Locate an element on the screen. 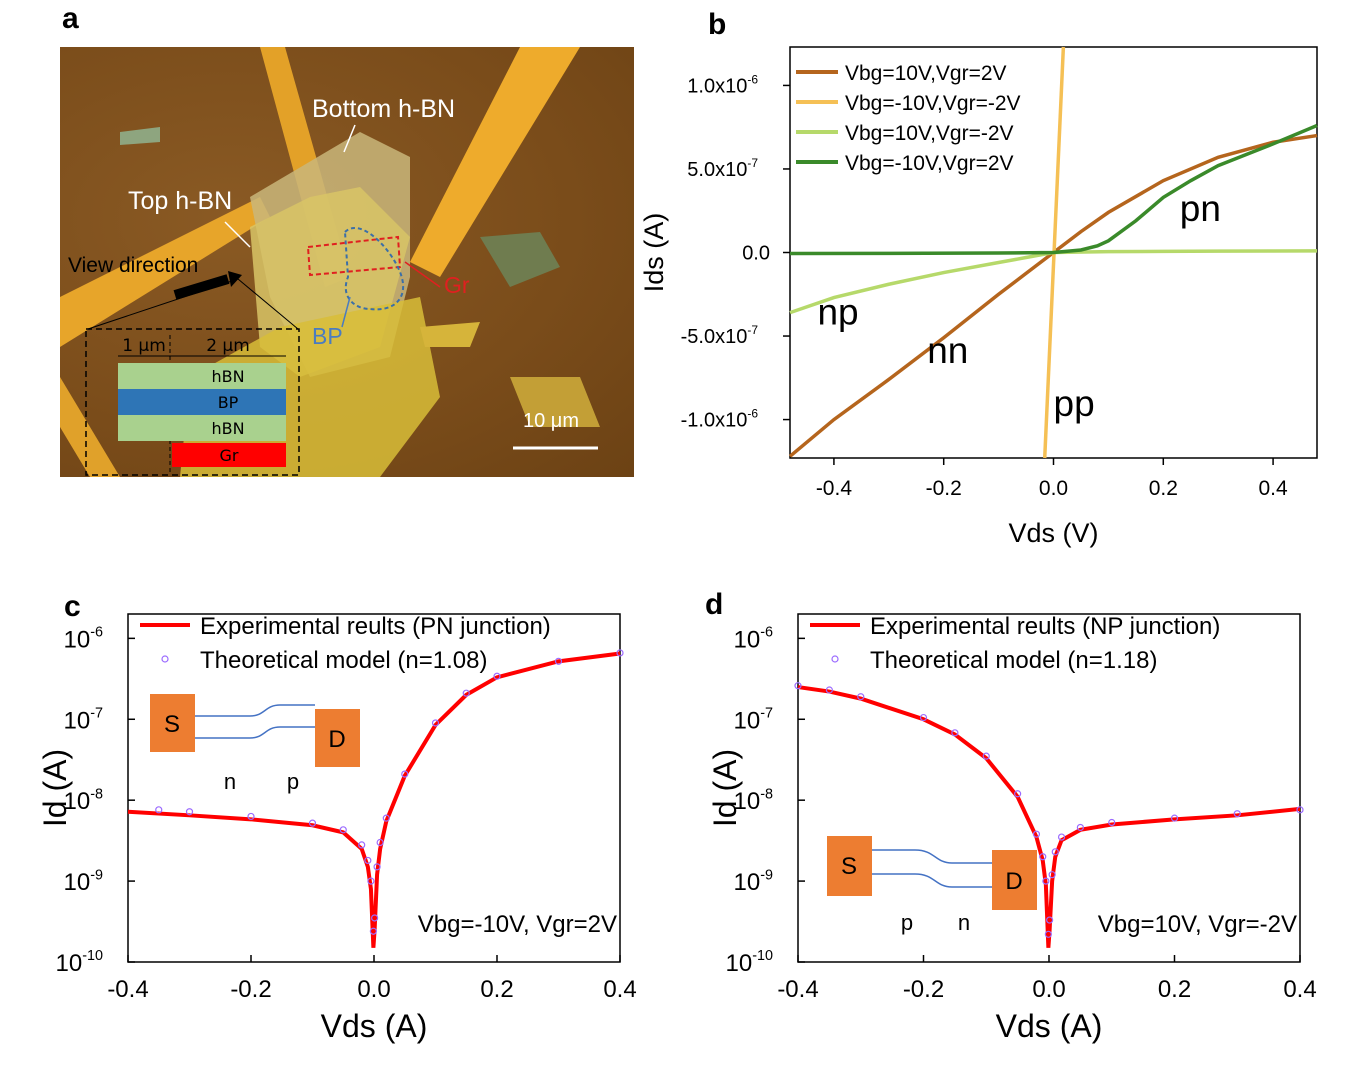  electrode-bottom-left is located at coordinates (90, 427).